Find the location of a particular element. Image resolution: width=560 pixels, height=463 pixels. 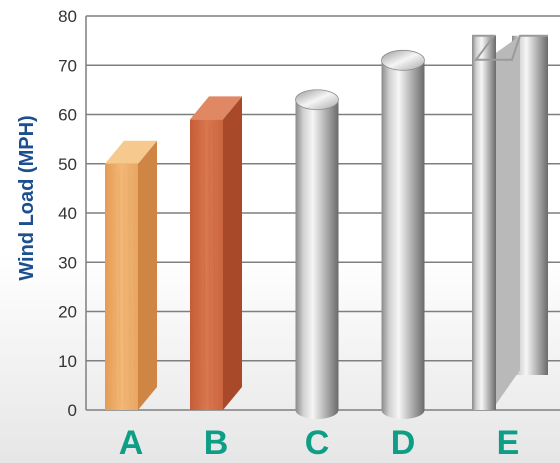

bar-A is located at coordinates (131, 275).